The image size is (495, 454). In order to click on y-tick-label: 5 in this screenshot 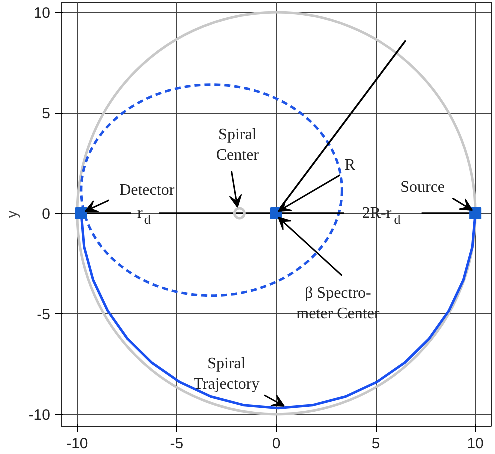, I will do `click(46, 114)`.